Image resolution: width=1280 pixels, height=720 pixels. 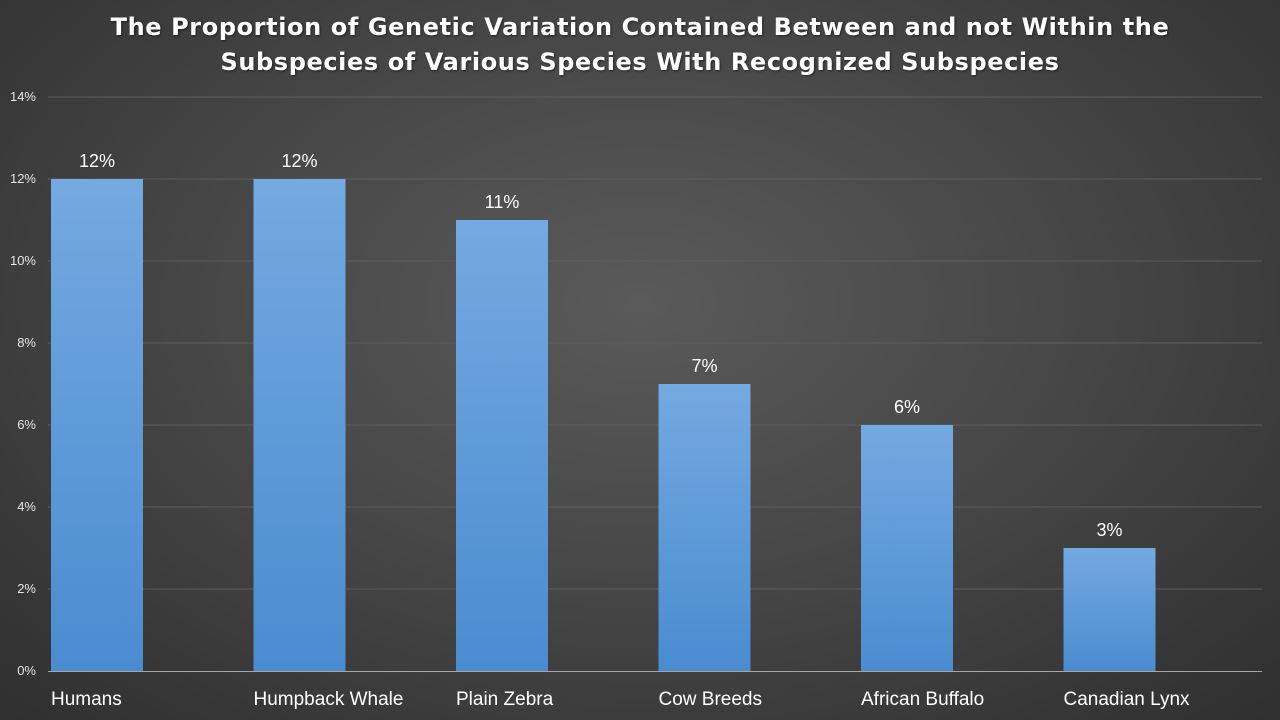 What do you see at coordinates (23, 260) in the screenshot?
I see `y-tick-label: 10%` at bounding box center [23, 260].